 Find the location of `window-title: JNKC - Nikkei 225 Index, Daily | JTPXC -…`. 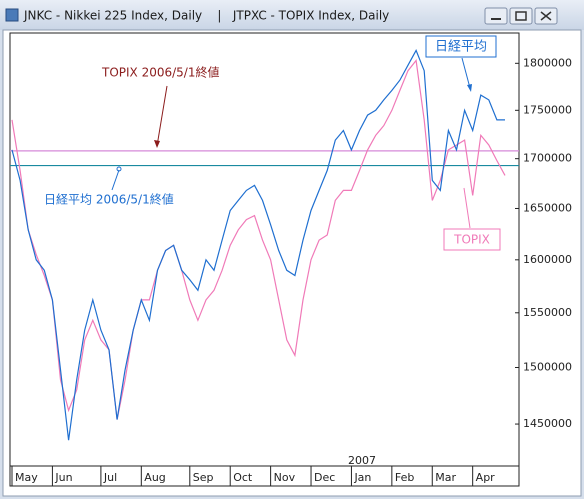

window-title: JNKC - Nikkei 225 Index, Daily | JTPXC -… is located at coordinates (206, 16).